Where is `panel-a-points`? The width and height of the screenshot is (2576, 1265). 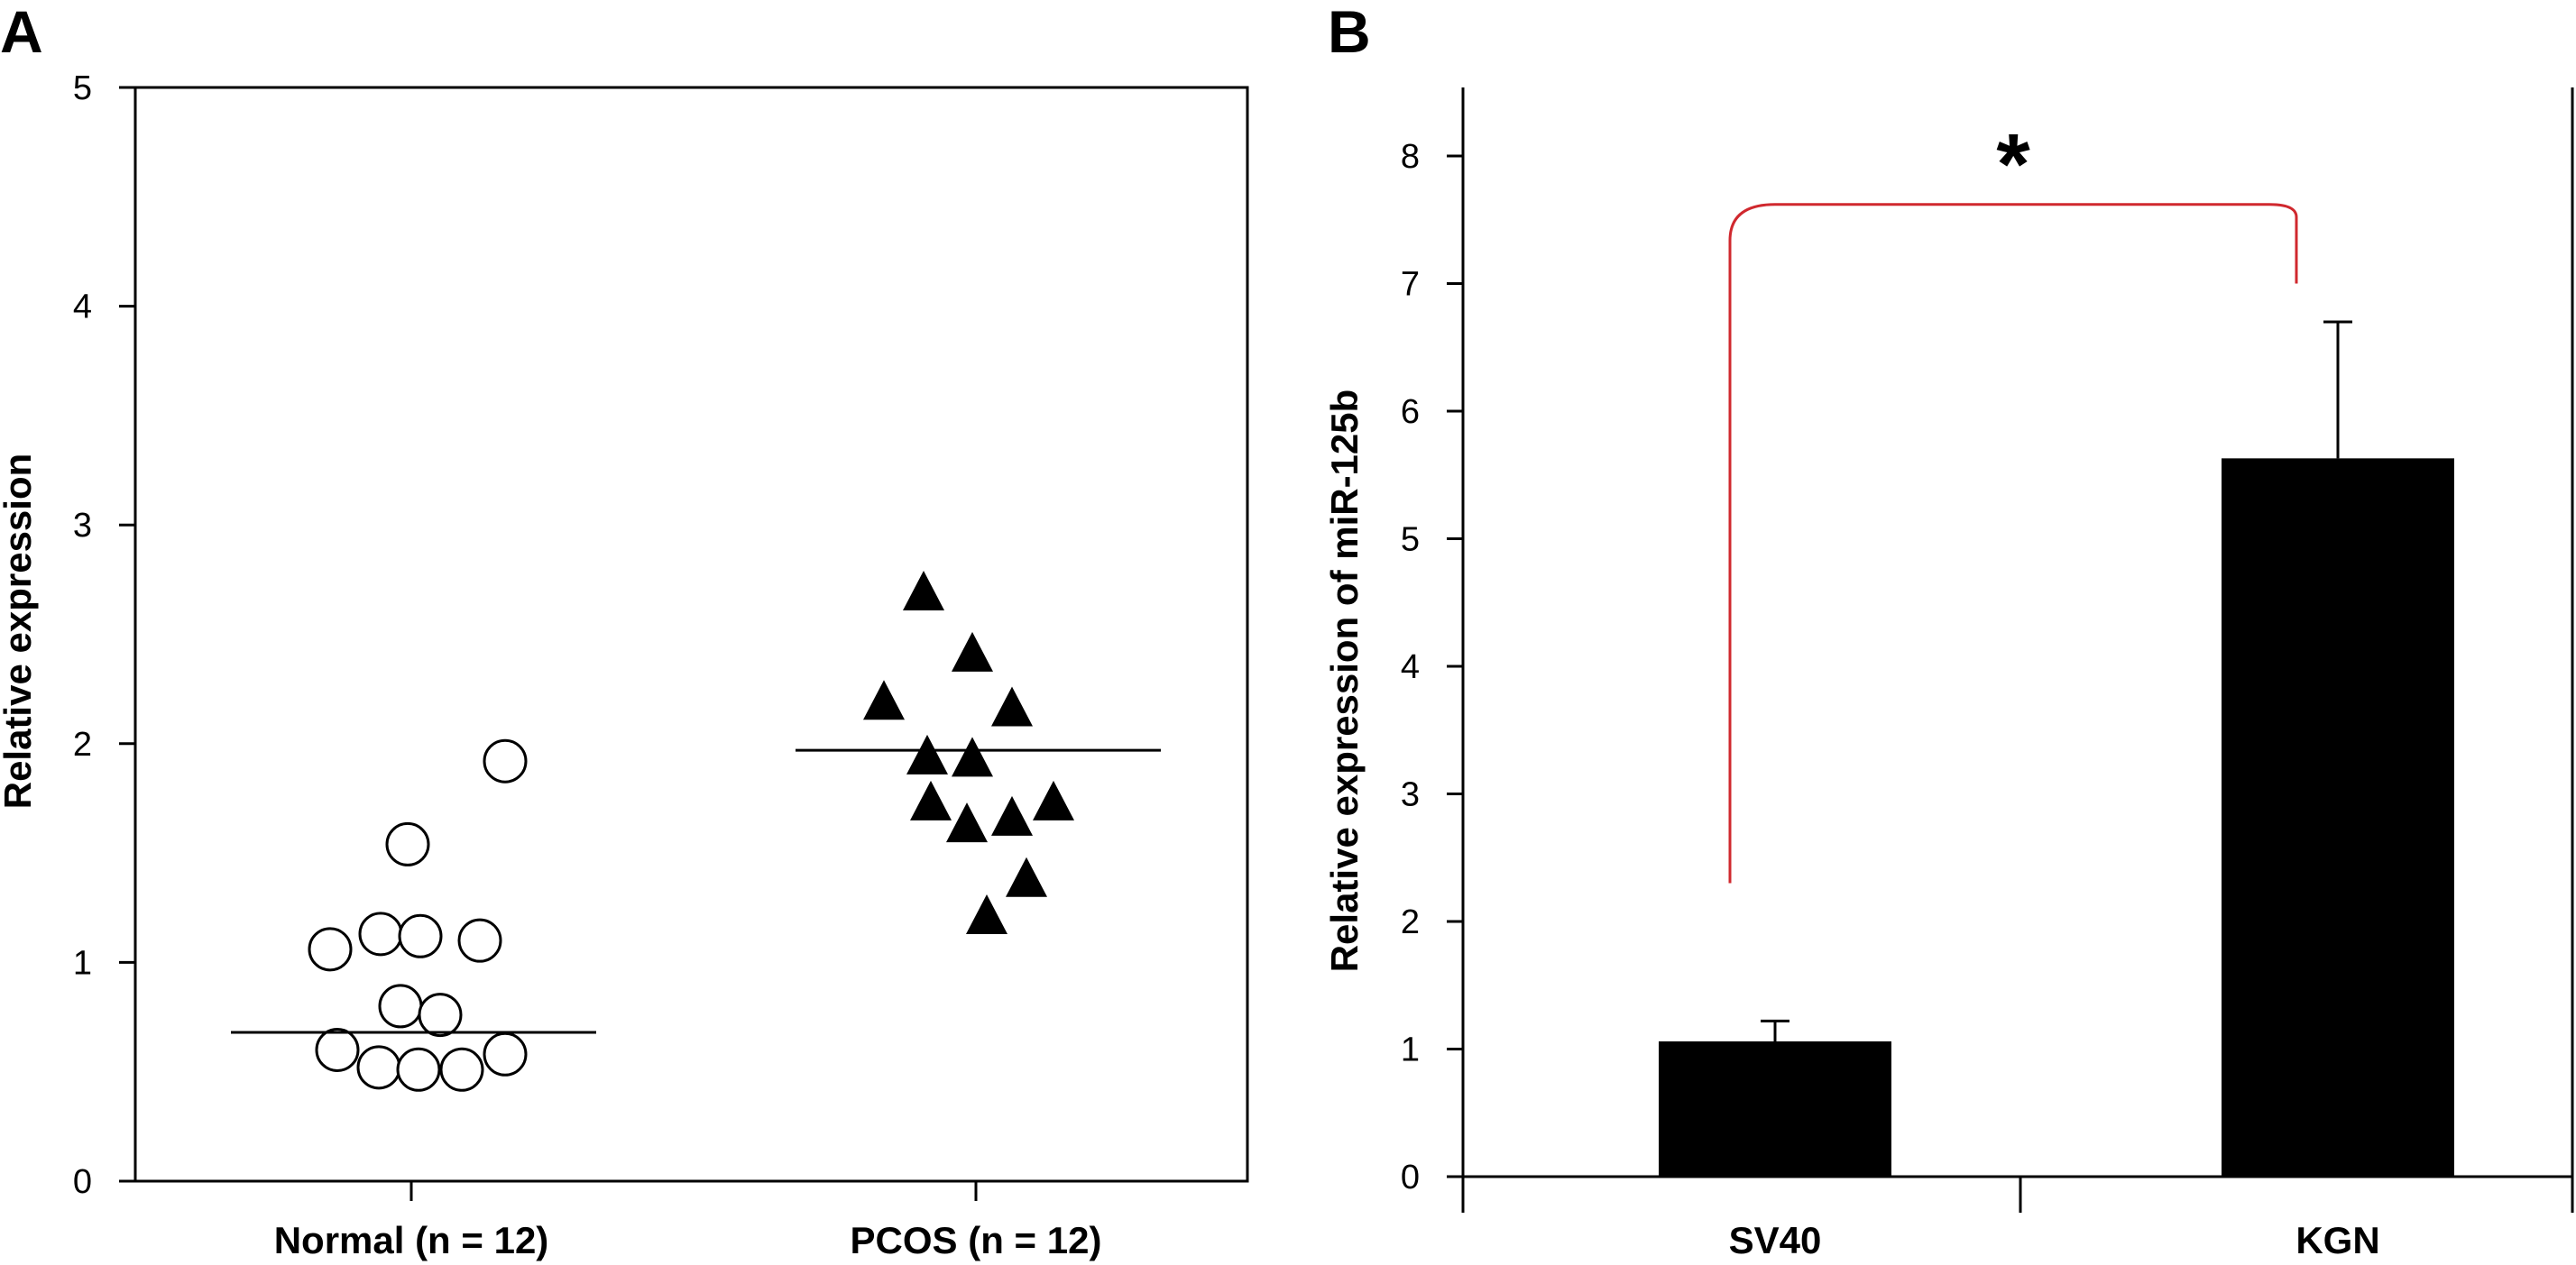 panel-a-points is located at coordinates (691, 831).